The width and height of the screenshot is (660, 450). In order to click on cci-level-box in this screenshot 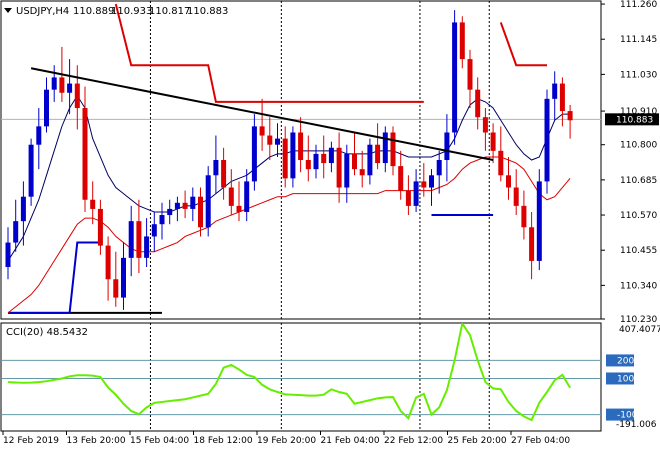, I will do `click(620, 414)`.